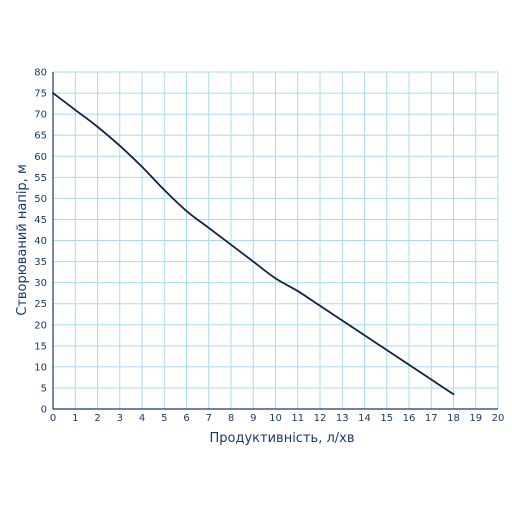 The height and width of the screenshot is (512, 512). Describe the element at coordinates (142, 418) in the screenshot. I see `x-tick-label: 4` at that location.